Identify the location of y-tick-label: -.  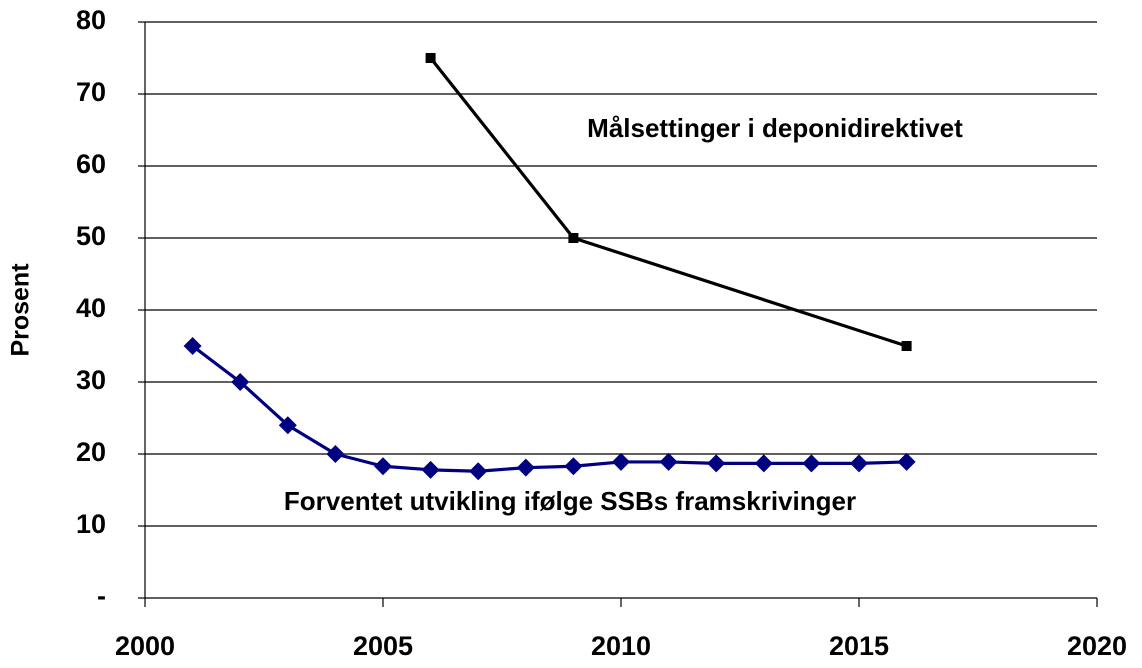
(101, 596).